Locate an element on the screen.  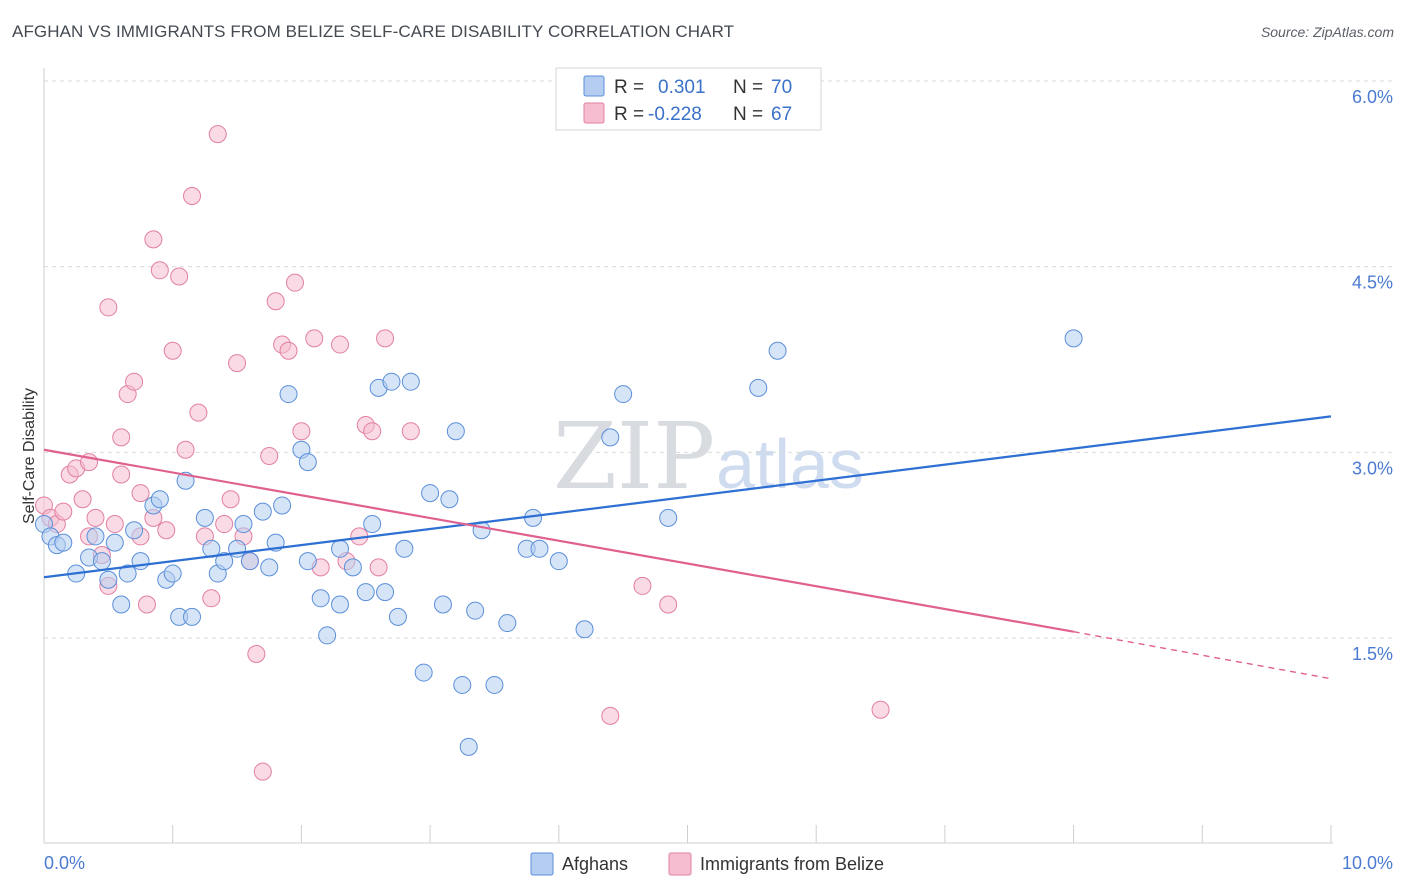
chart-source: Source: ZipAtlas.com is located at coordinates (1327, 32).